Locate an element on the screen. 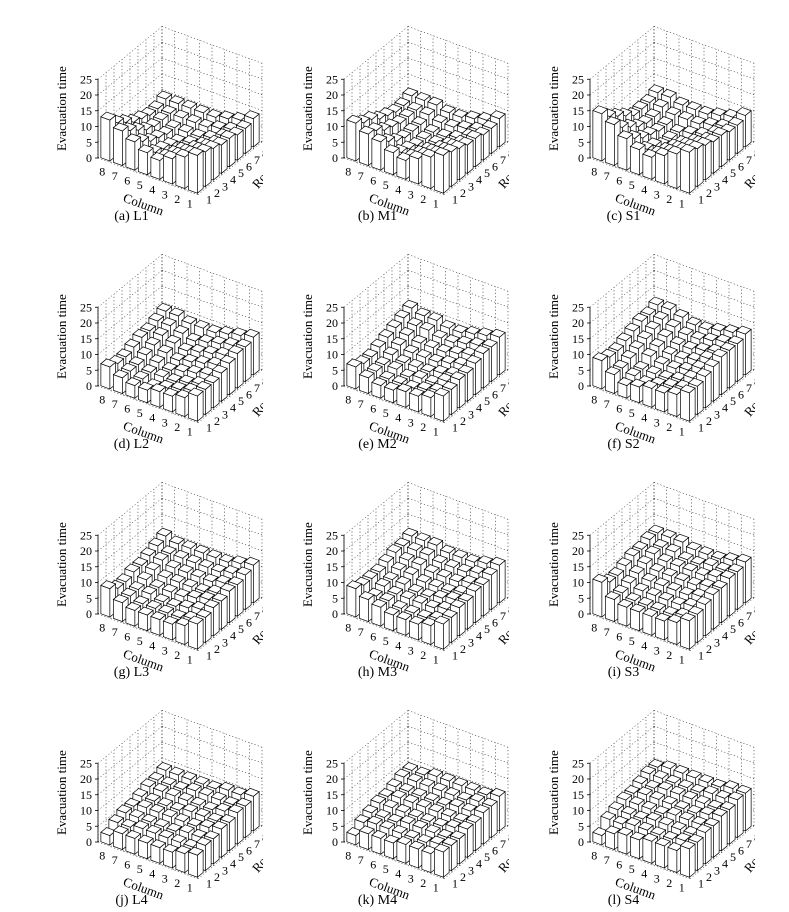  row-tick-label: 5 is located at coordinates (241, 629).